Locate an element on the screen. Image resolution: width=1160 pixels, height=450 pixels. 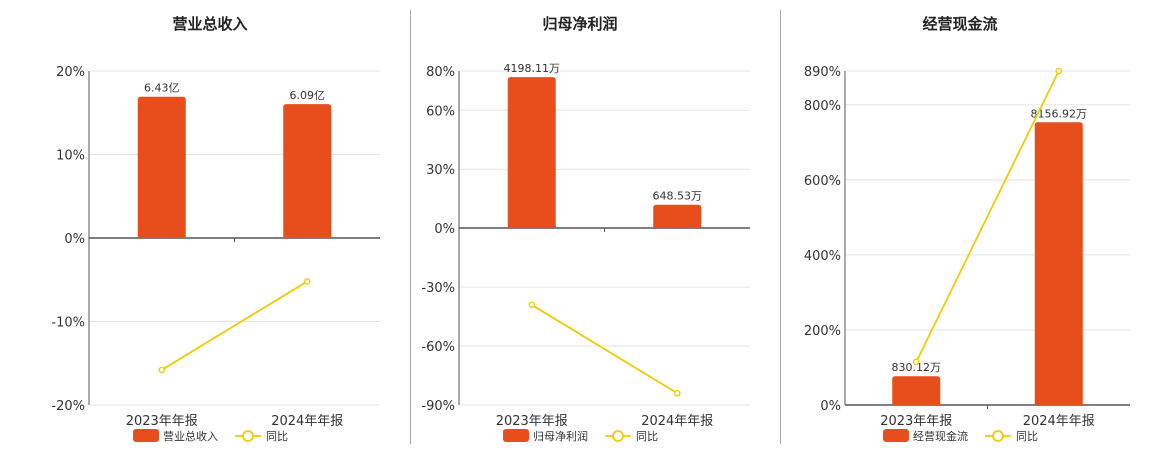
y-tick-label: -30% is located at coordinates (438, 288).